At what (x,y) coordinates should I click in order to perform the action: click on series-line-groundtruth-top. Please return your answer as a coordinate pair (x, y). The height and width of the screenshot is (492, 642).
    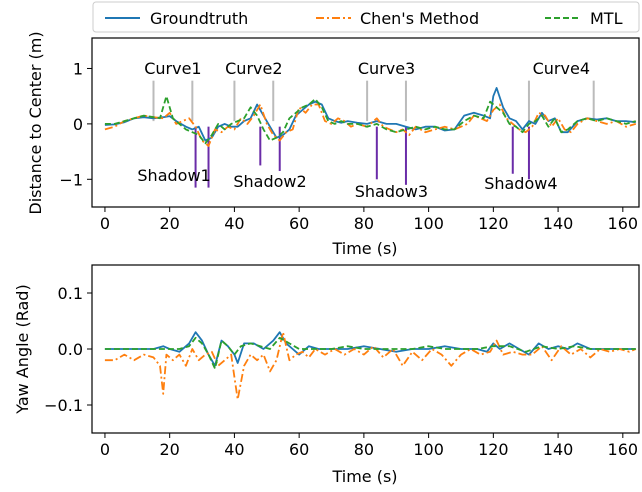
    Looking at the image, I should click on (370, 114).